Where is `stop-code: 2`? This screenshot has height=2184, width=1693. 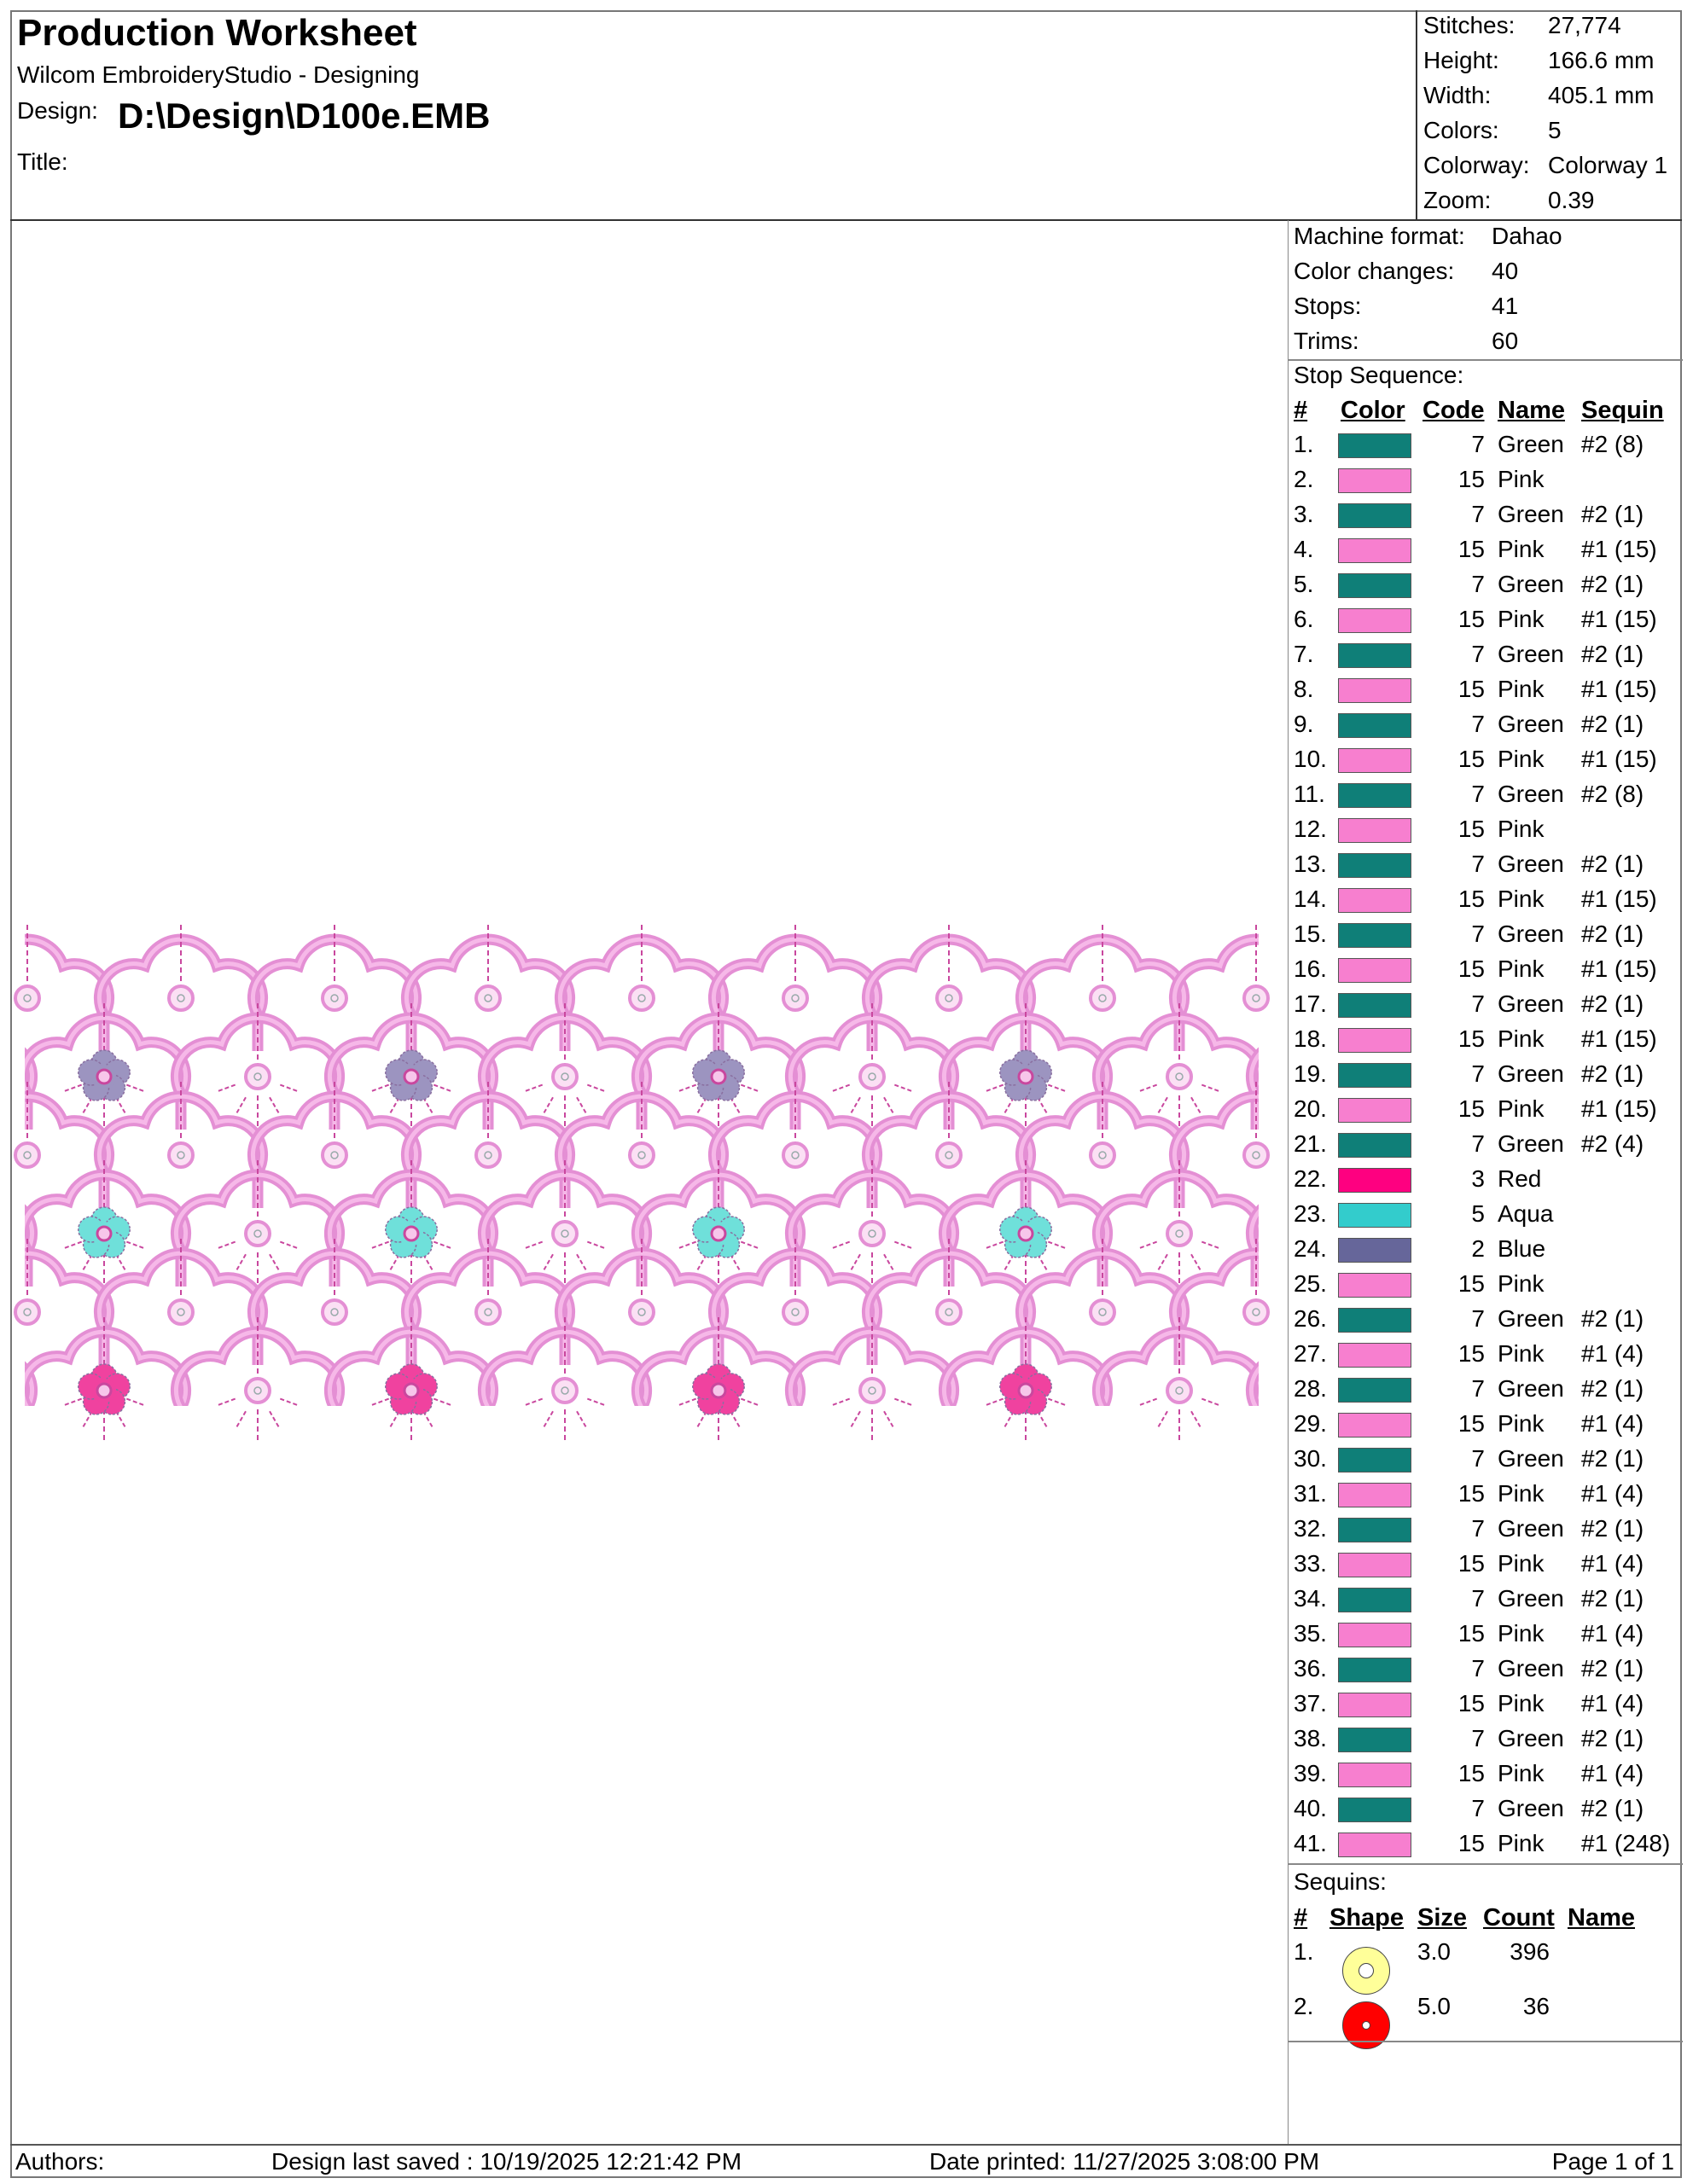 stop-code: 2 is located at coordinates (1478, 1249).